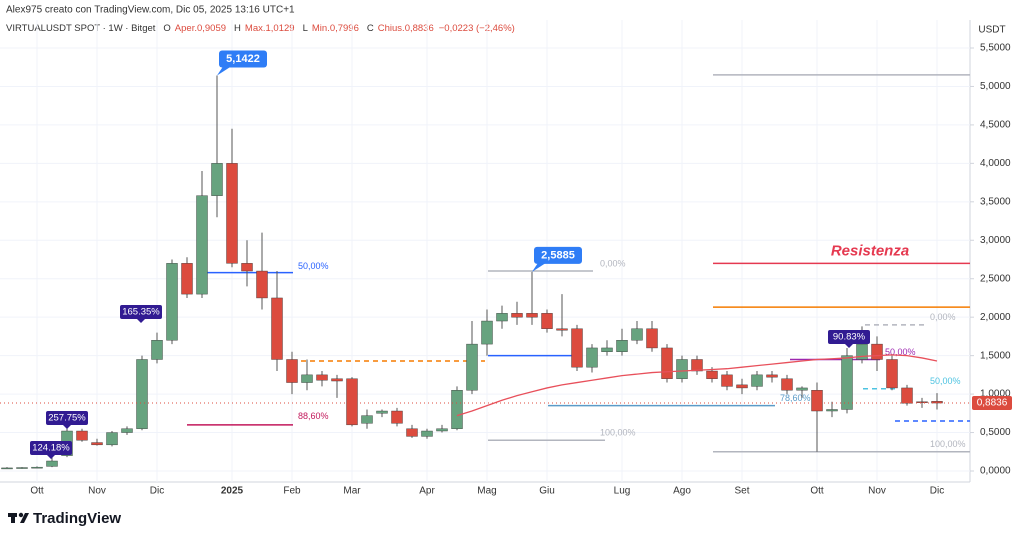  Describe the element at coordinates (870, 250) in the screenshot. I see `level-label: Resistenza` at that location.